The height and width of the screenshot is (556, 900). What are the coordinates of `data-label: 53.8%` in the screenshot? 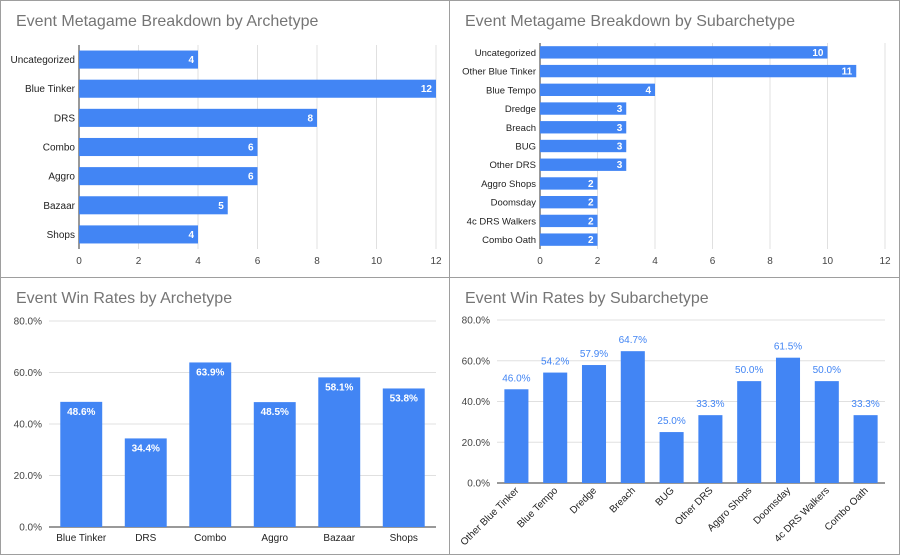 It's located at (404, 398).